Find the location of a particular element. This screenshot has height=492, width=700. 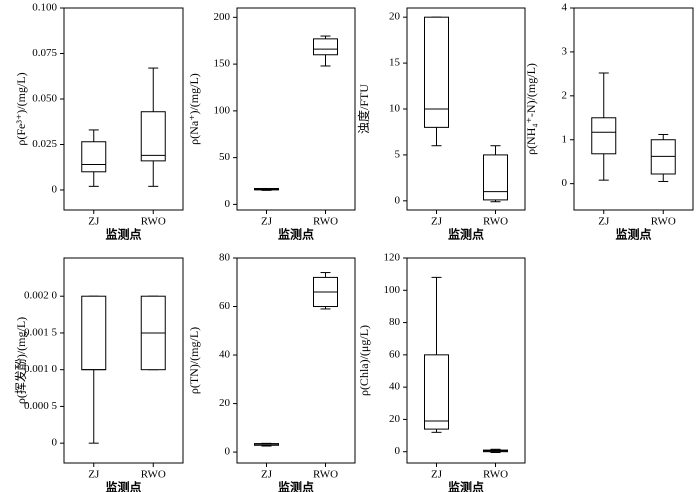

y-tick-label: 0.001 5 is located at coordinates (41, 332).